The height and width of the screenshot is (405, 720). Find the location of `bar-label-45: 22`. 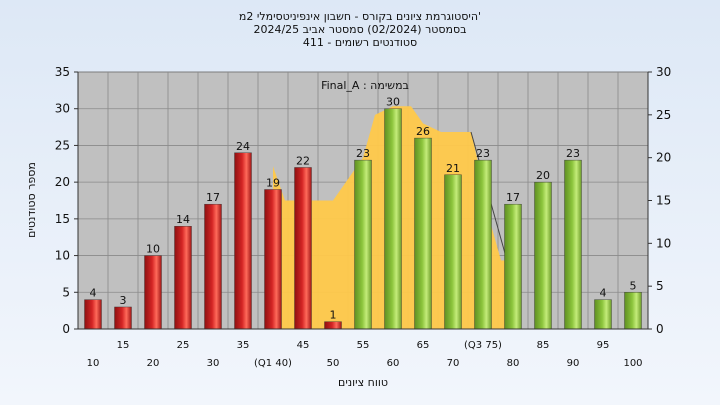

bar-label-45: 22 is located at coordinates (303, 160).